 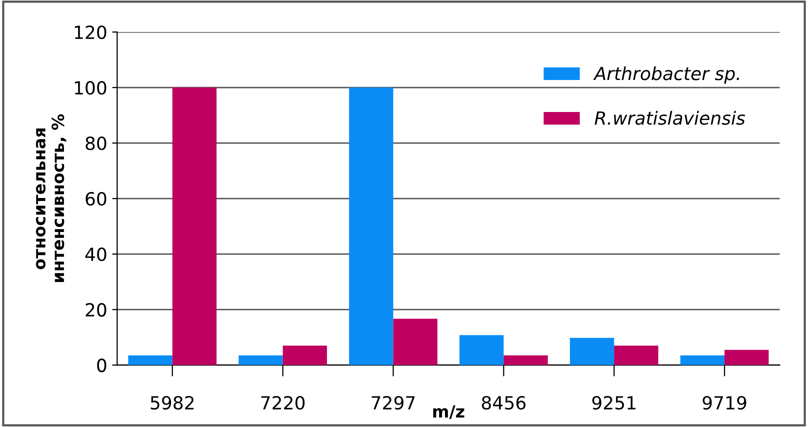 What do you see at coordinates (90, 87) in the screenshot?
I see `y-tick-label: 100` at bounding box center [90, 87].